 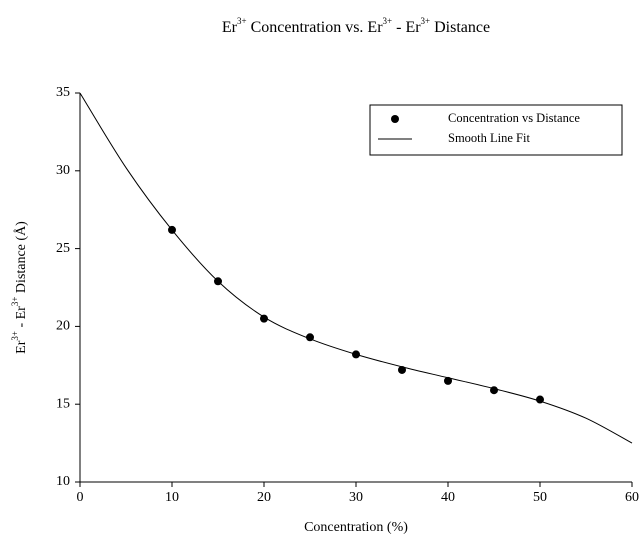 I want to click on text-part: Distance, so click(x=460, y=27).